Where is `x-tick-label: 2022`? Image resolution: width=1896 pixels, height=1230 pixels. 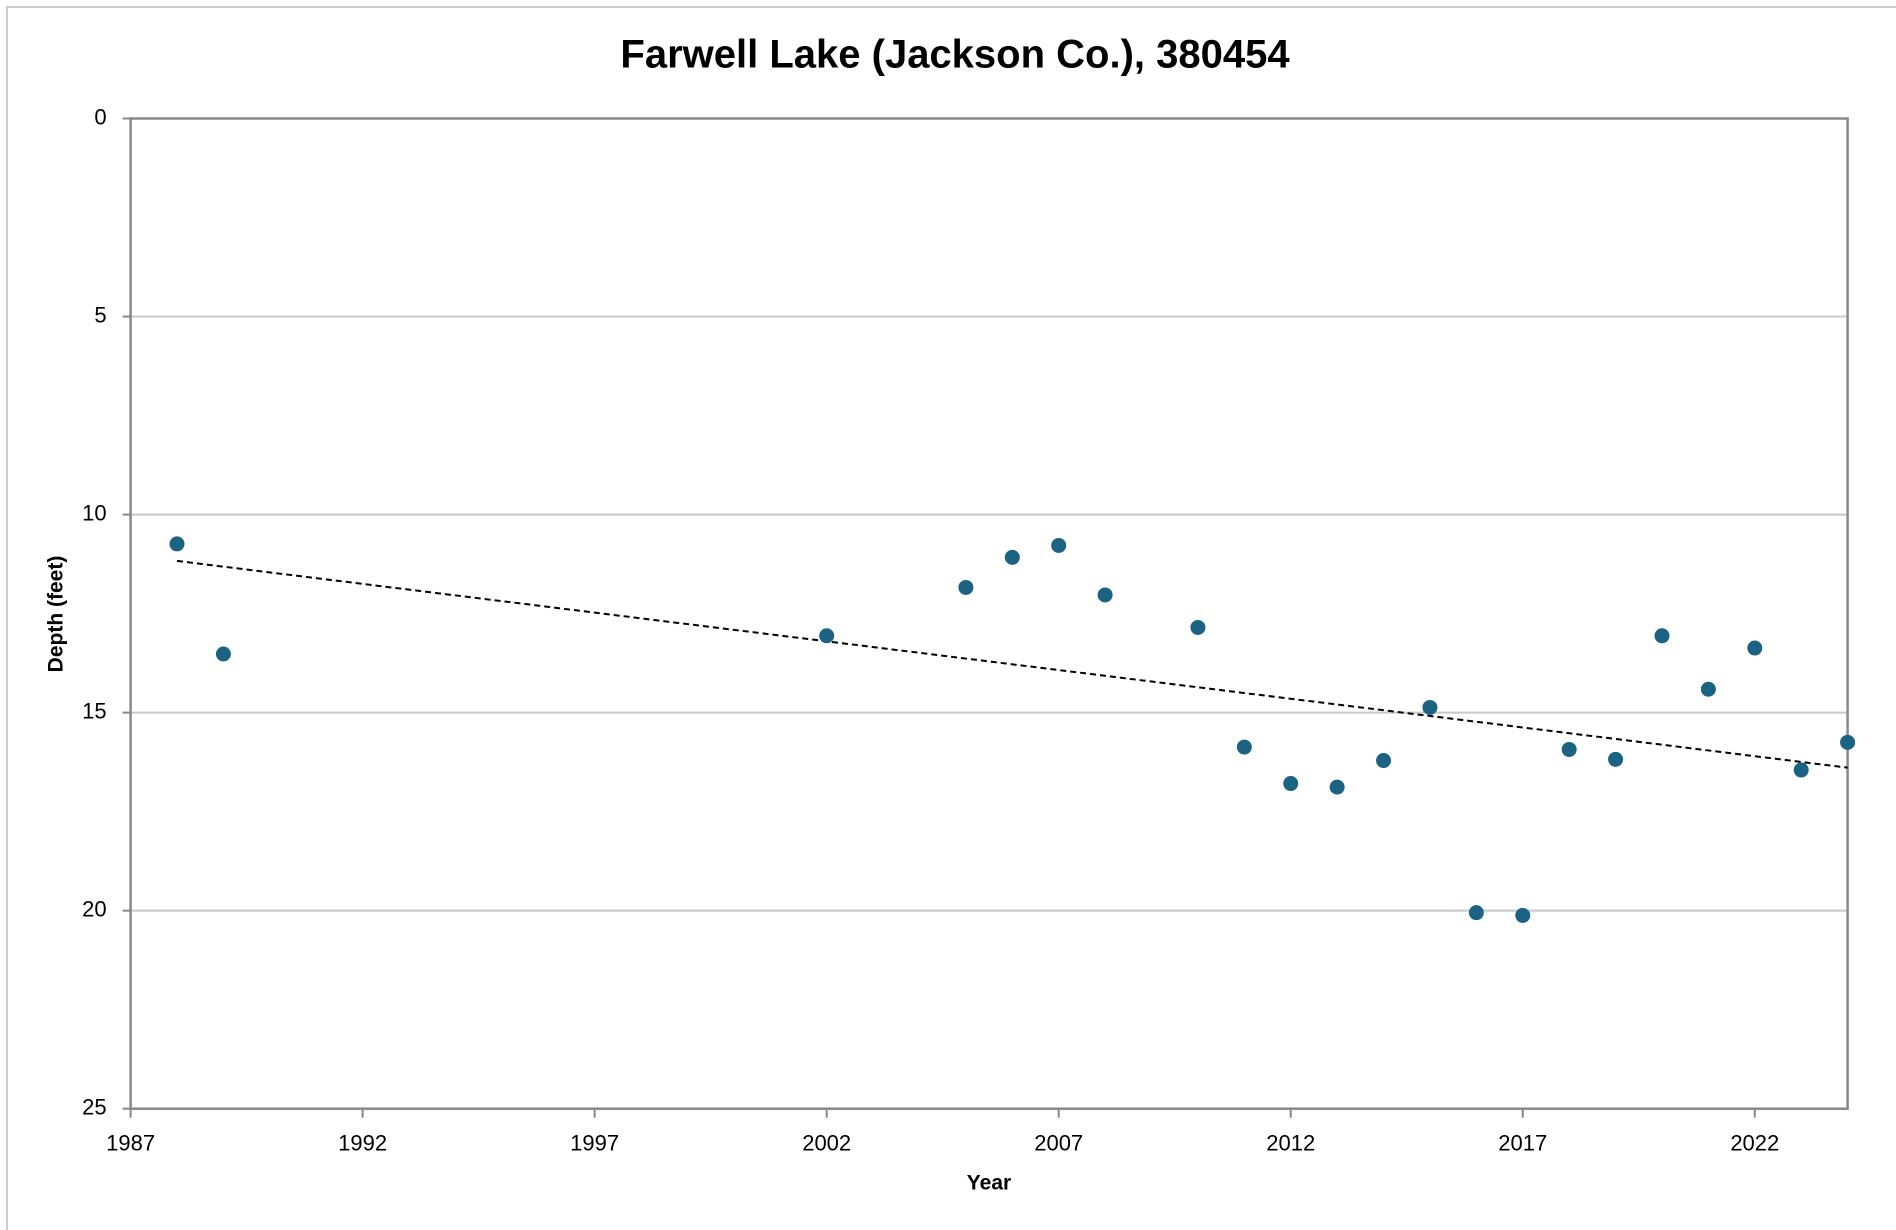
x-tick-label: 2022 is located at coordinates (1754, 1143).